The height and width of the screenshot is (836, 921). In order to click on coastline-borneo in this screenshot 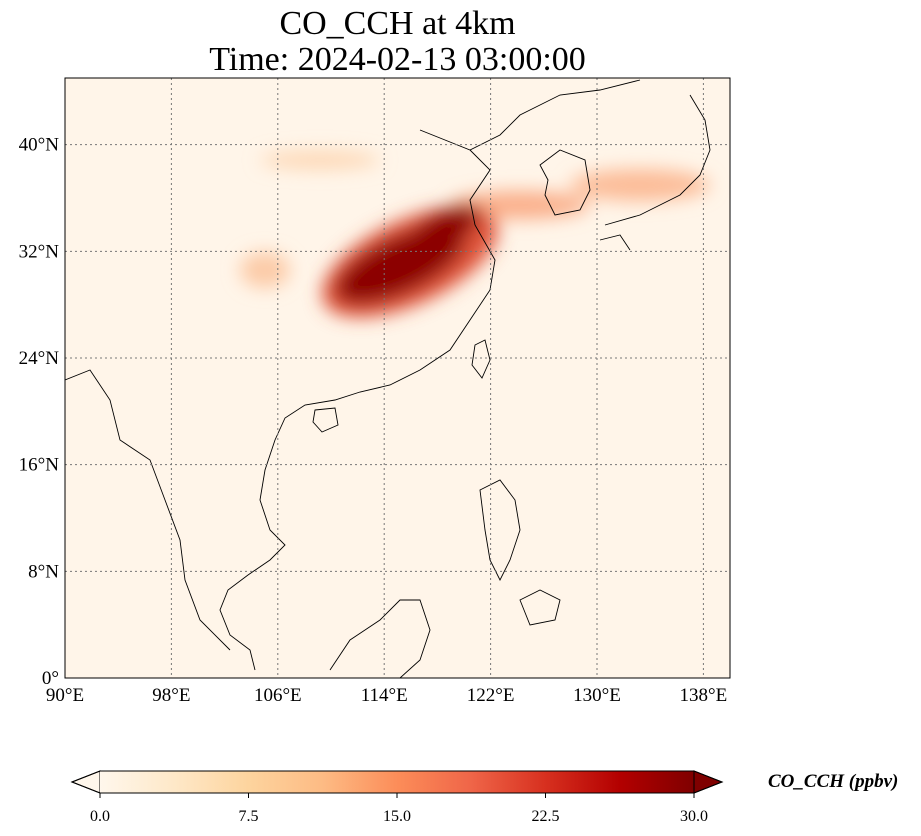, I will do `click(380, 638)`.